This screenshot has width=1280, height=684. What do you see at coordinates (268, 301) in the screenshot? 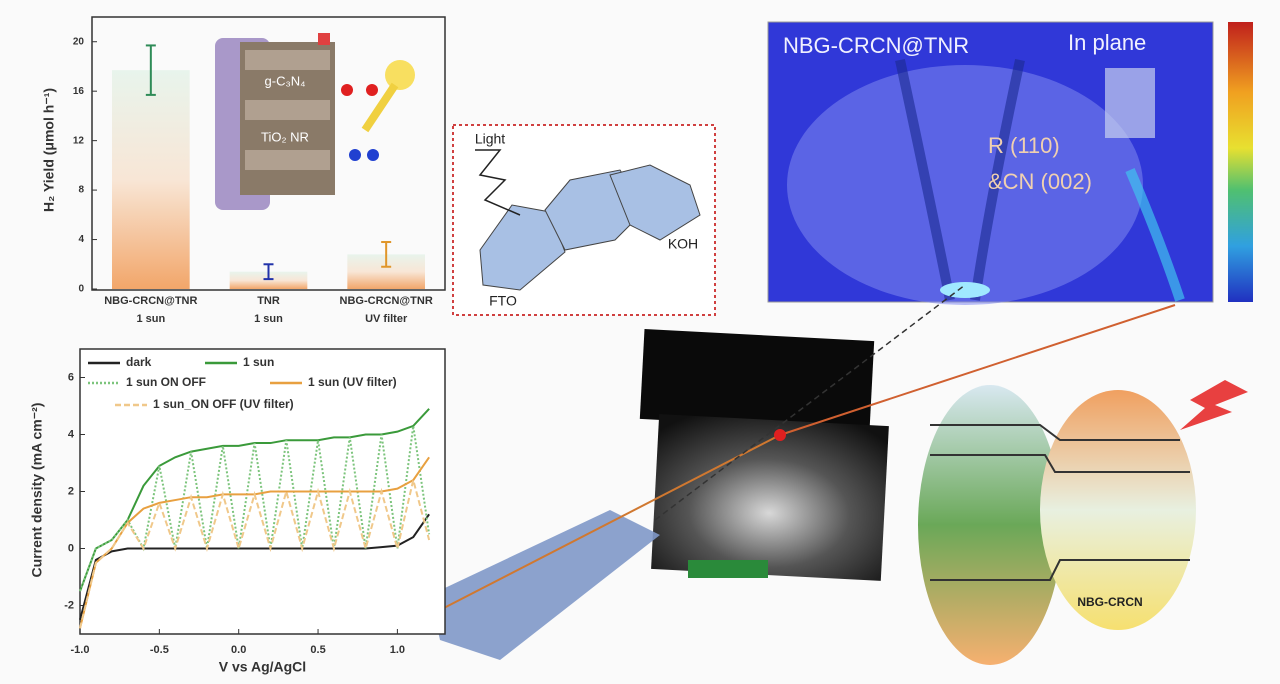
I see `x-tick-label: TNR` at bounding box center [268, 301].